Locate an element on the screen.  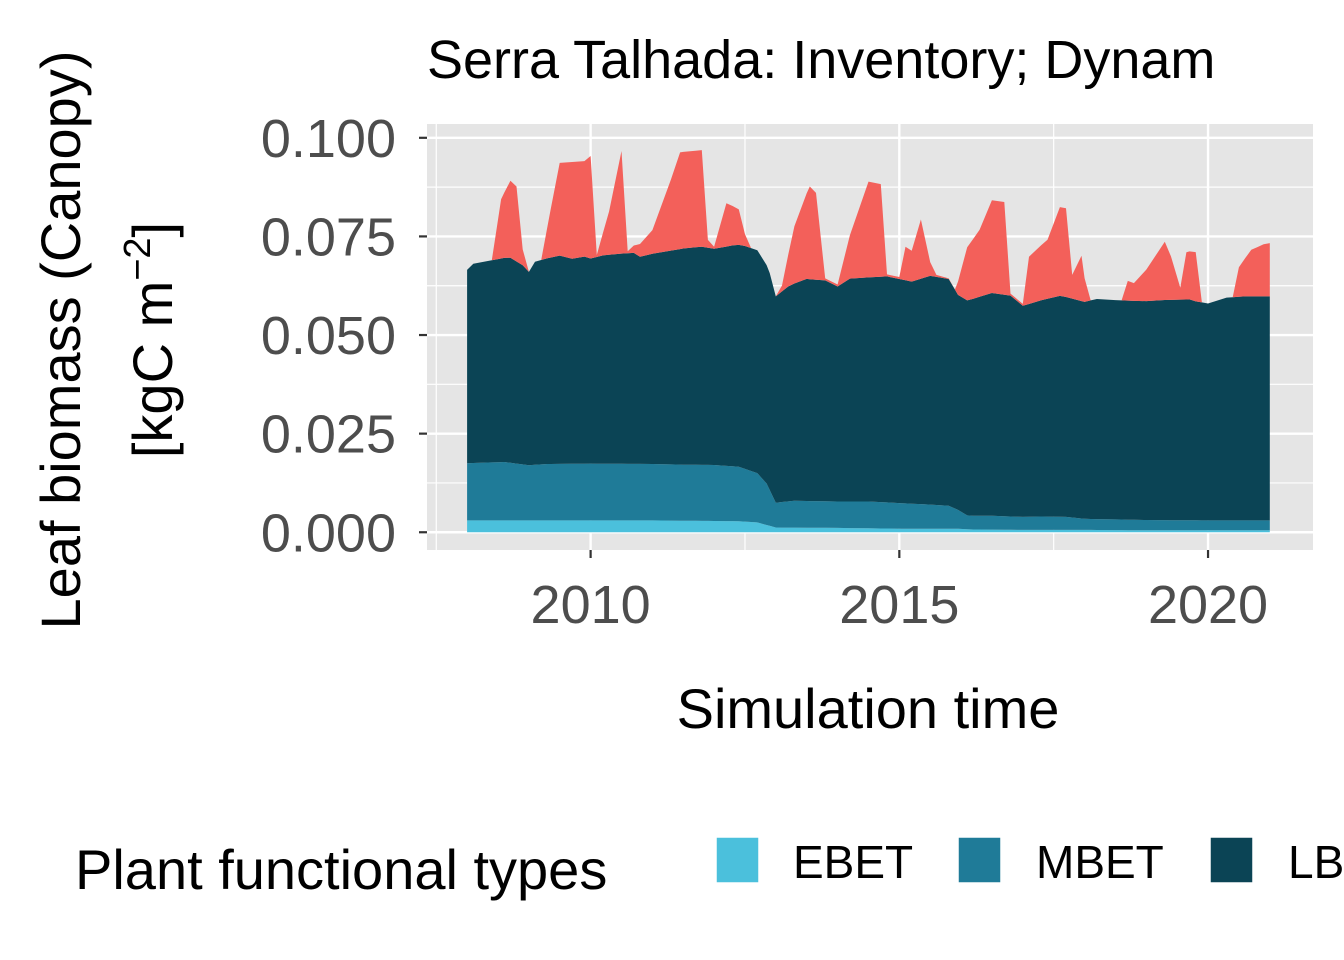
y-axis-title: Leaf biomass (Canopy) [kgC m−2] is located at coordinates (106, 340).